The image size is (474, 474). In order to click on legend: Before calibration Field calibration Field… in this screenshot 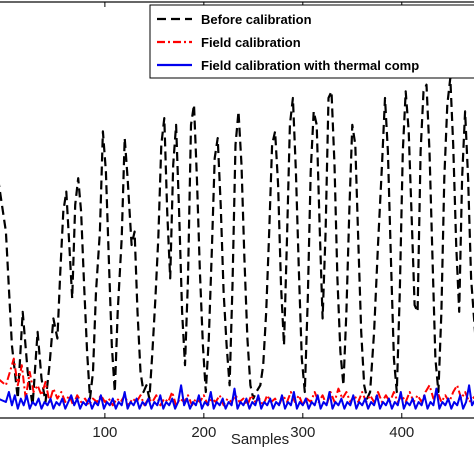, I will do `click(311, 41)`.